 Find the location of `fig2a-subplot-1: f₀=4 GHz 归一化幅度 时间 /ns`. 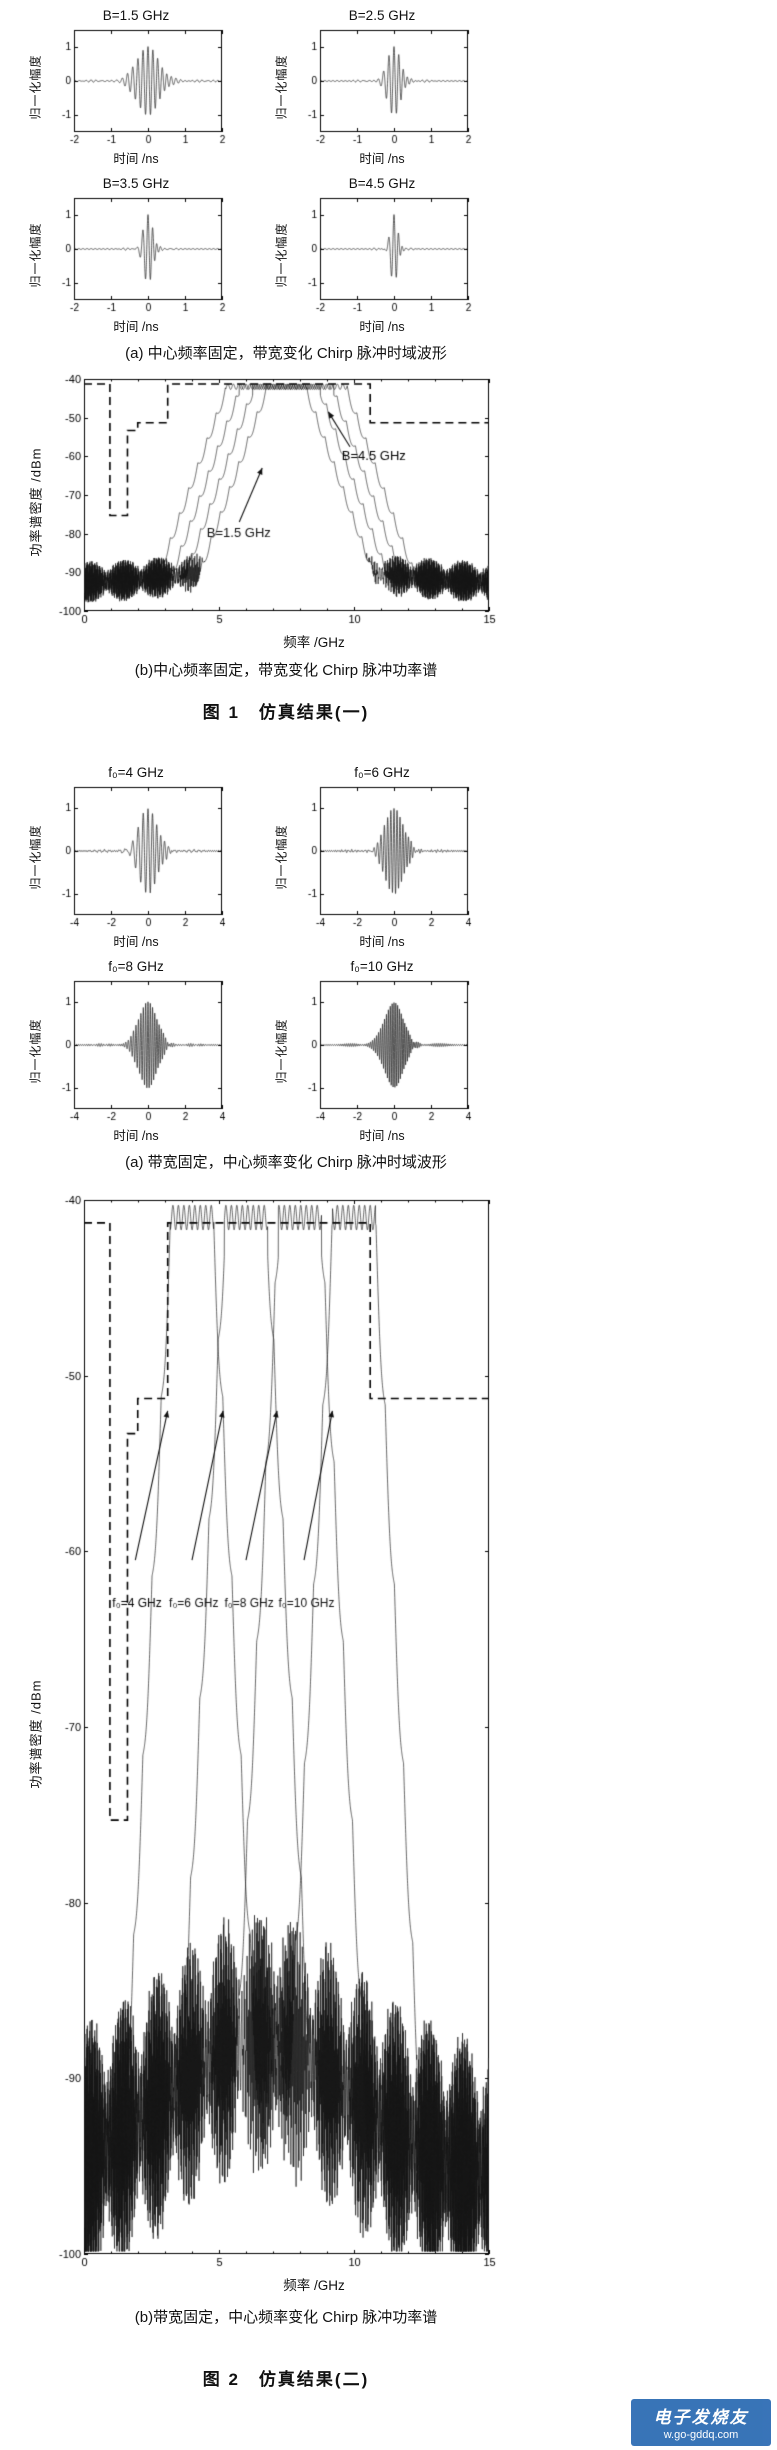

fig2a-subplot-1: f₀=4 GHz 归一化幅度 时间 /ns is located at coordinates (127, 857).